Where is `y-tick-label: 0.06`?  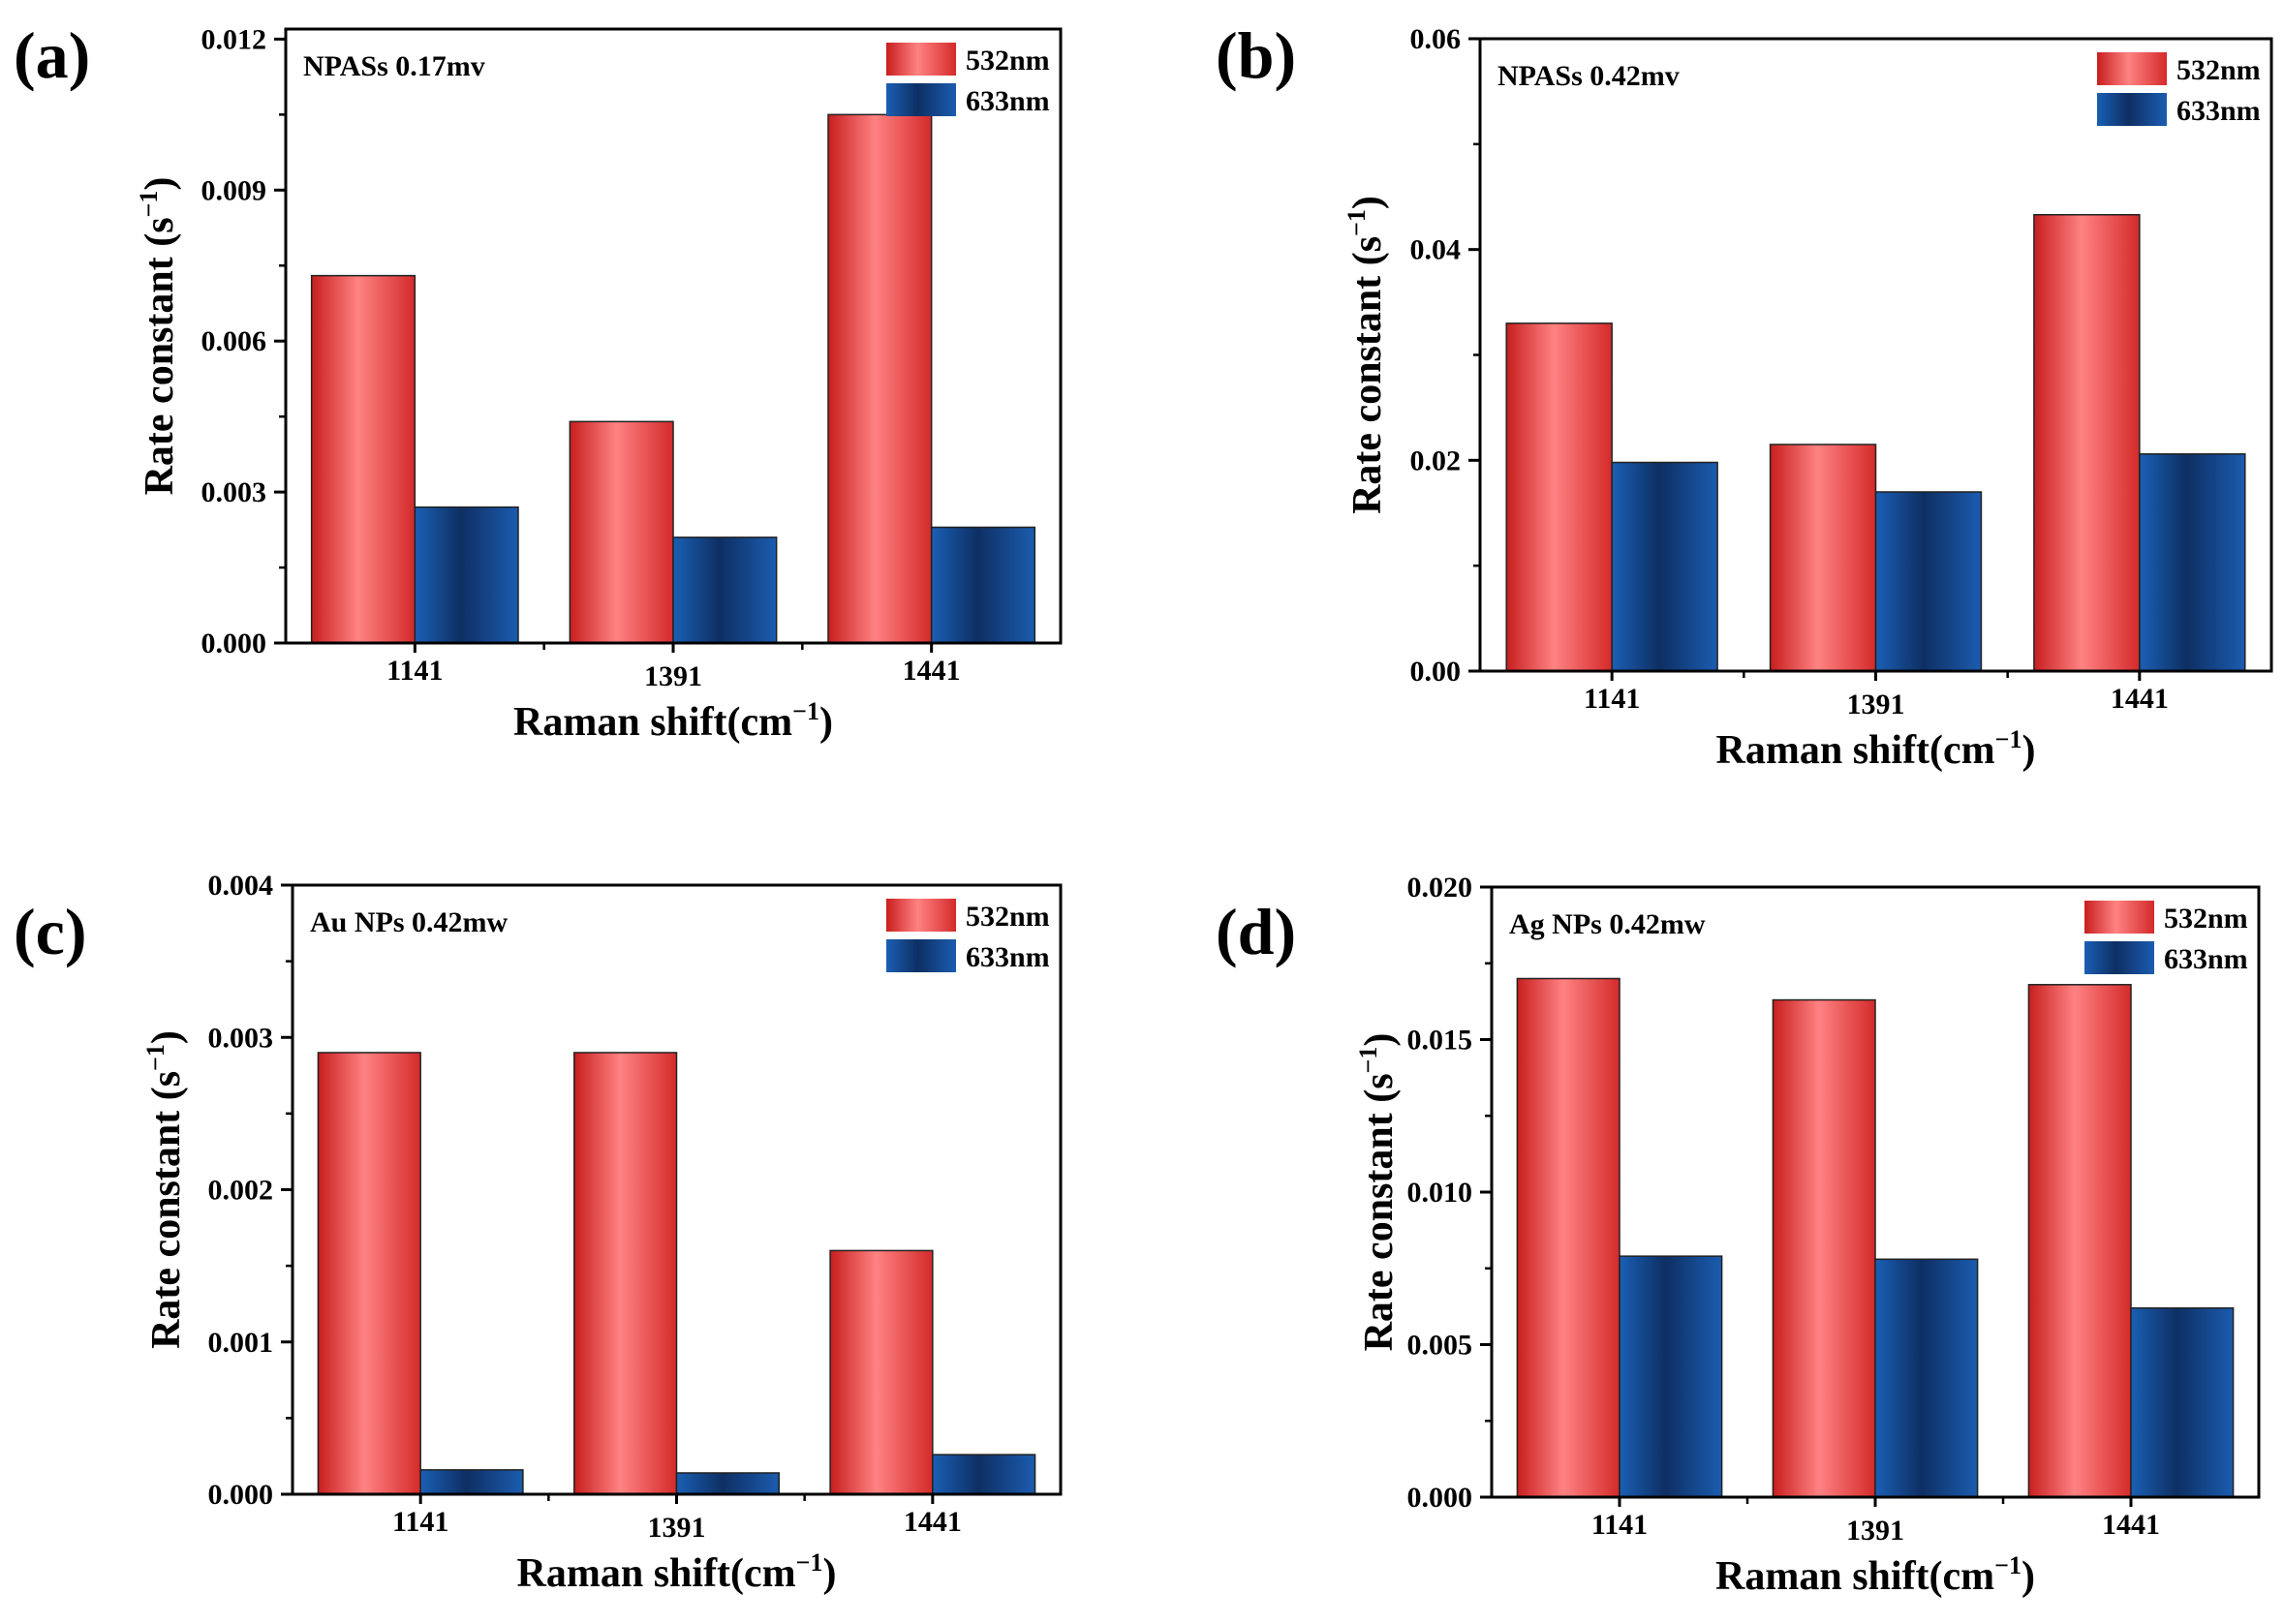 y-tick-label: 0.06 is located at coordinates (1436, 39).